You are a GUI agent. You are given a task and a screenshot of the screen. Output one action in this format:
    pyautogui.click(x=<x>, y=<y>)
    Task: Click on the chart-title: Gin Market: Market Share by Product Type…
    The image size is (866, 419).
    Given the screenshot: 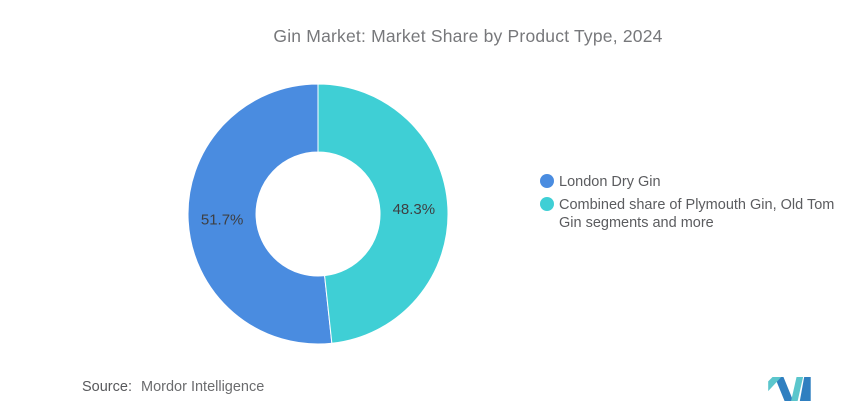 What is the action you would take?
    pyautogui.click(x=468, y=36)
    